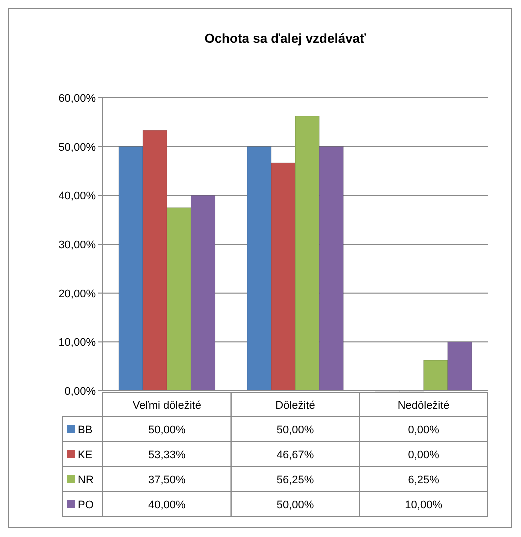 This screenshot has height=537, width=521. What do you see at coordinates (77, 246) in the screenshot?
I see `y-tick-label: 30,00%` at bounding box center [77, 246].